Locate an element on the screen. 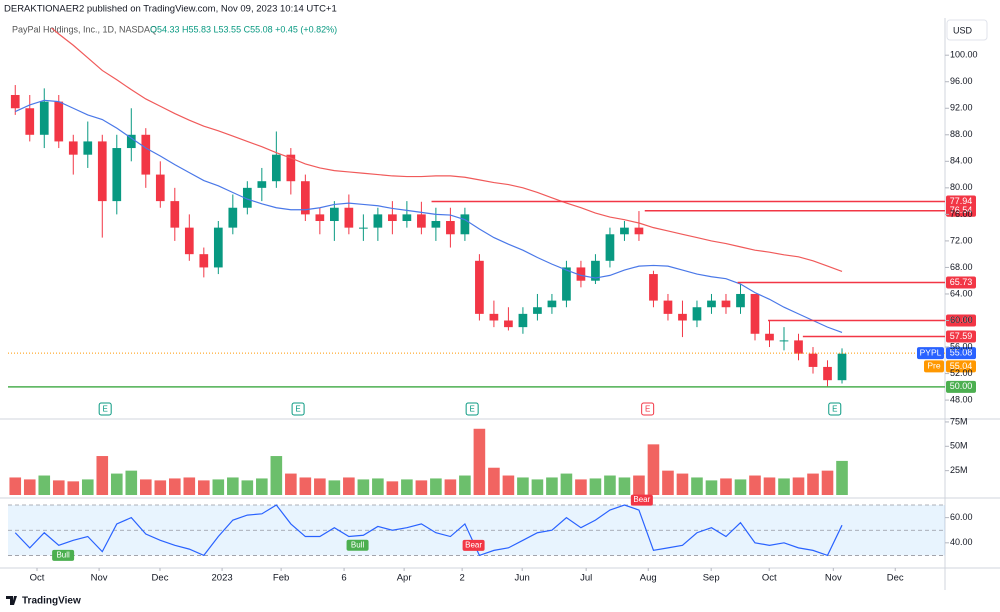 Image resolution: width=1000 pixels, height=612 pixels. pre-price-label: 55.04 is located at coordinates (961, 366).